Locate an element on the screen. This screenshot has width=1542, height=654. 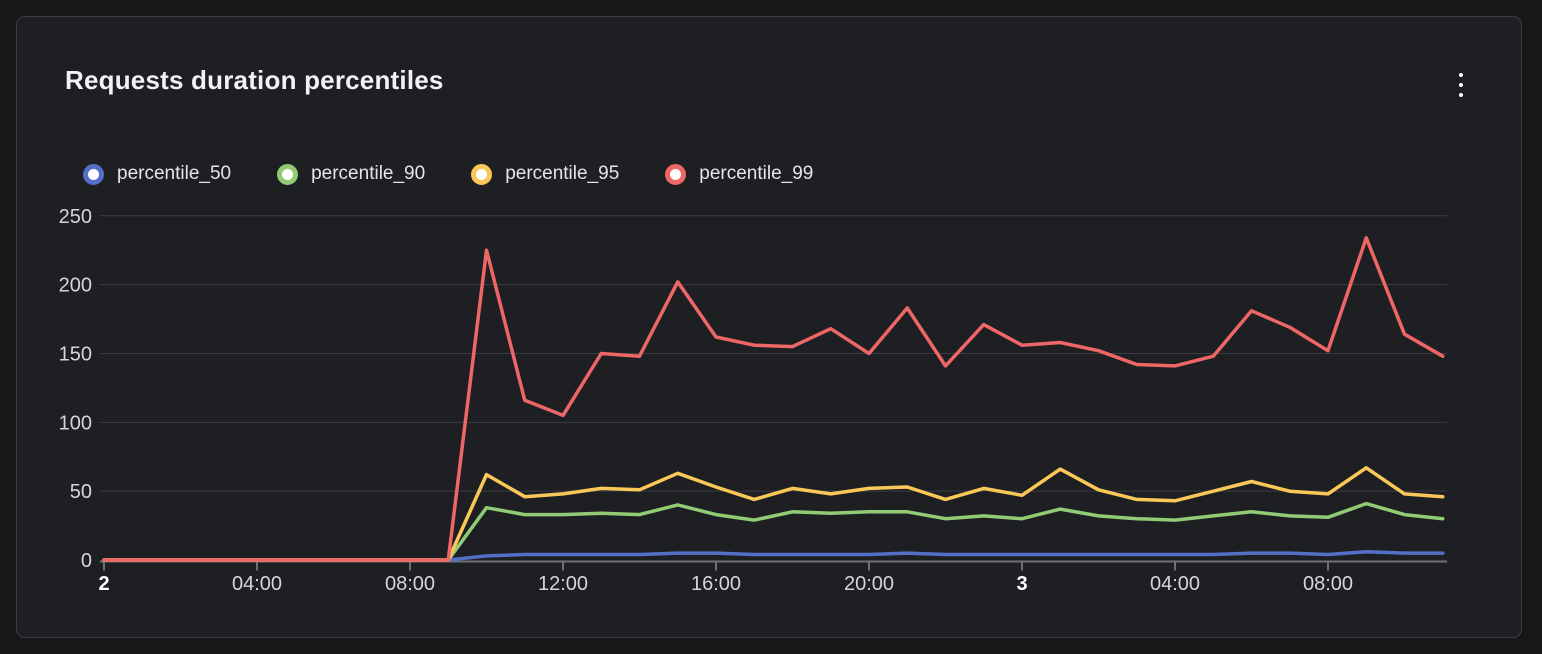
percentile-95-marker-icon is located at coordinates (482, 174).